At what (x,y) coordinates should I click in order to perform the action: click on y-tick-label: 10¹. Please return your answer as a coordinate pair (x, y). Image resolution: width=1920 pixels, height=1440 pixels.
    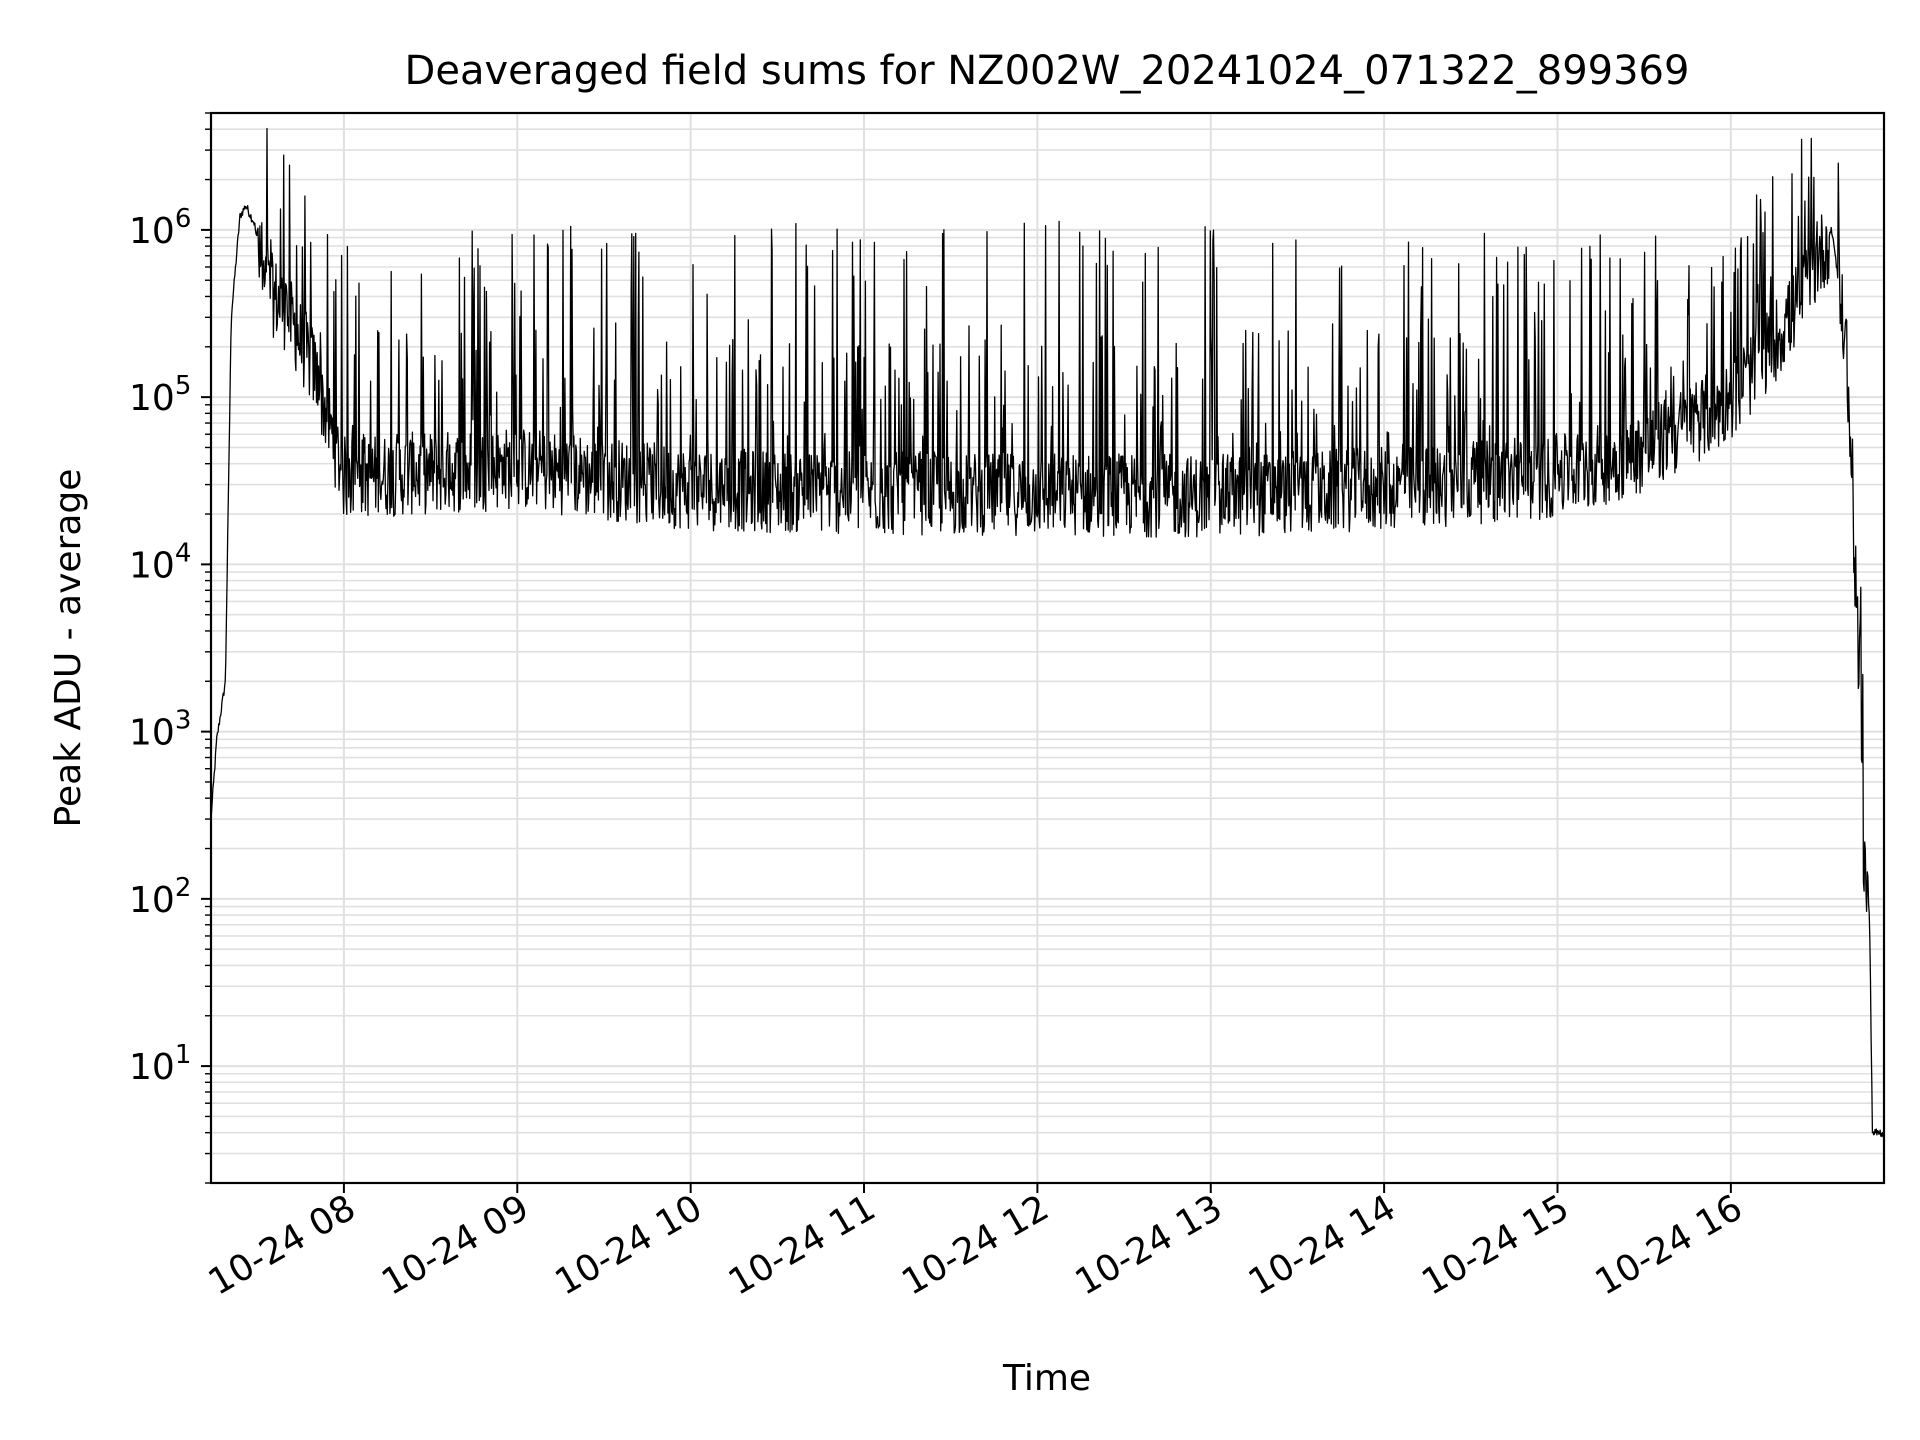
    Looking at the image, I should click on (160, 1064).